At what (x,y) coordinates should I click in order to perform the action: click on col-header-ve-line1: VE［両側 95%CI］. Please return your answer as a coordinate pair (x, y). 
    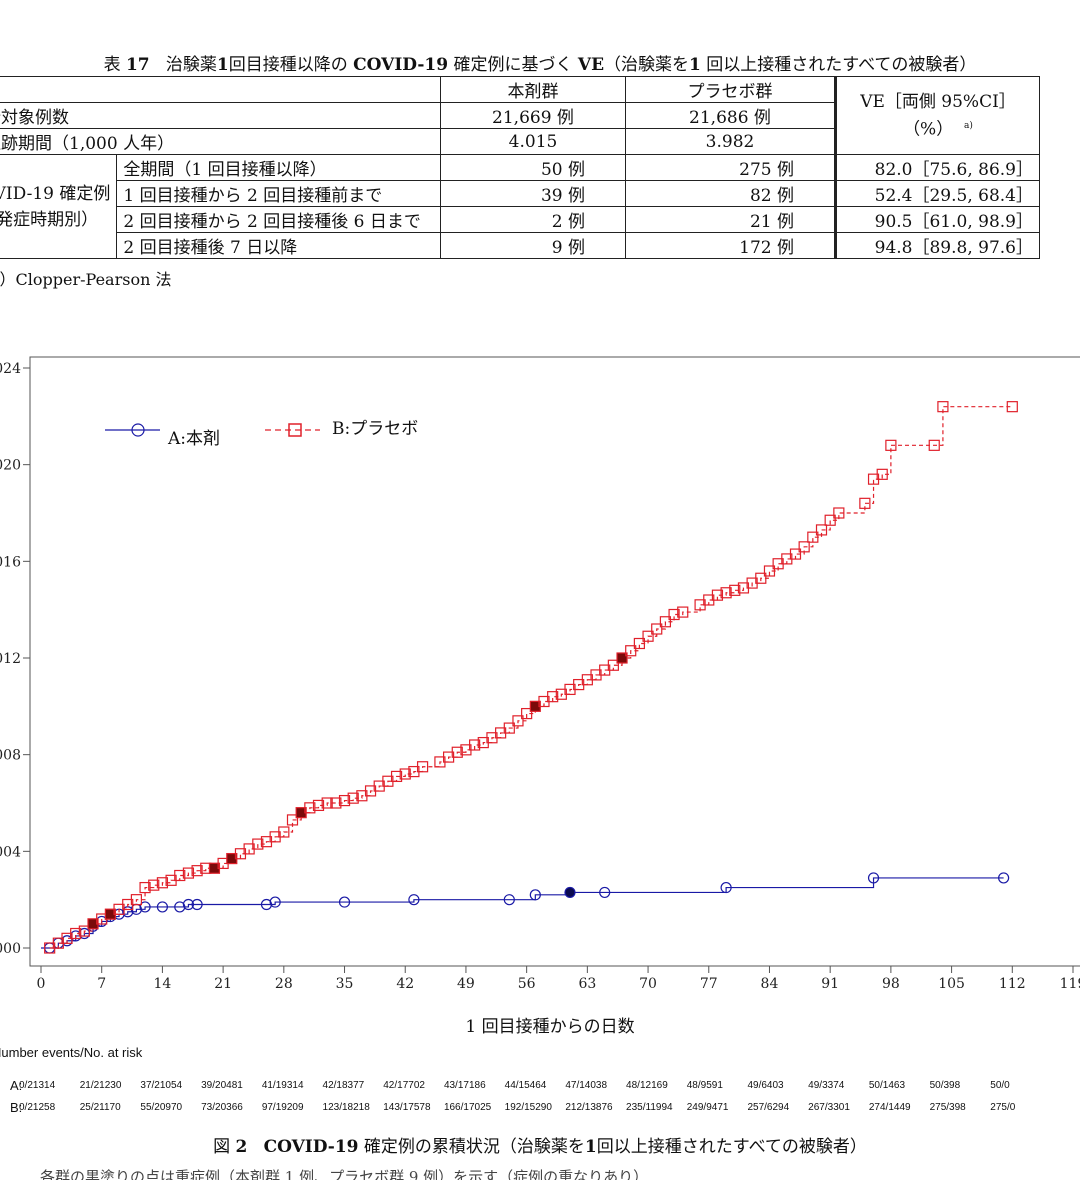
    Looking at the image, I should click on (938, 101).